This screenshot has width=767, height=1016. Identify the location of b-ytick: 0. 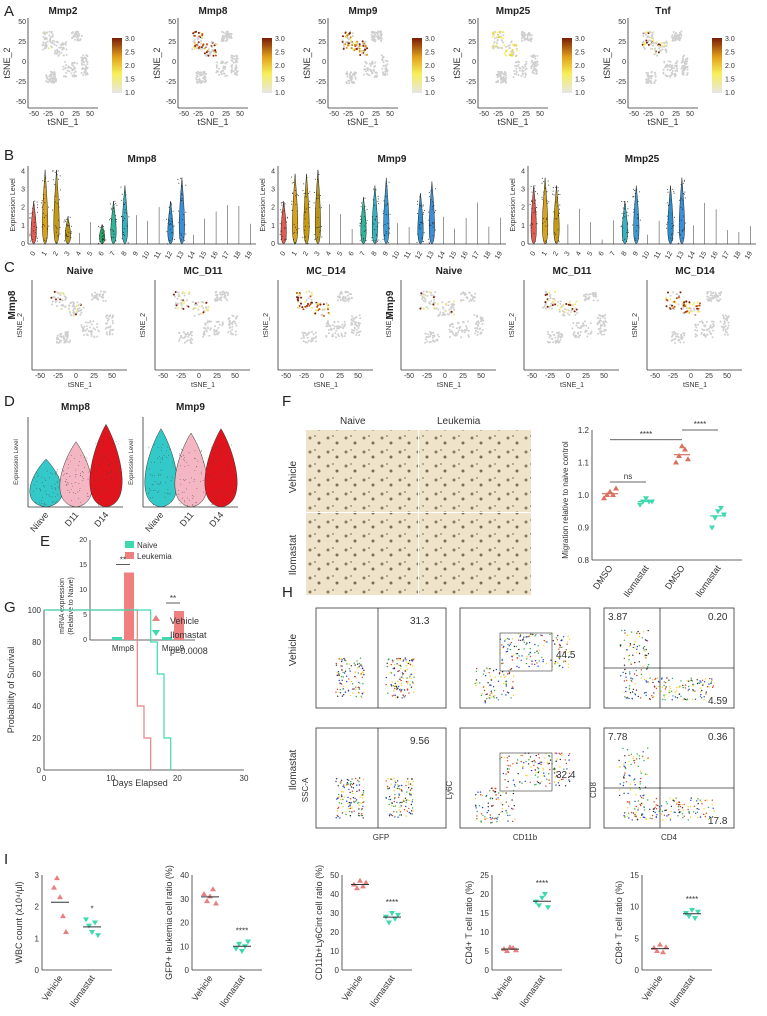
(23, 244).